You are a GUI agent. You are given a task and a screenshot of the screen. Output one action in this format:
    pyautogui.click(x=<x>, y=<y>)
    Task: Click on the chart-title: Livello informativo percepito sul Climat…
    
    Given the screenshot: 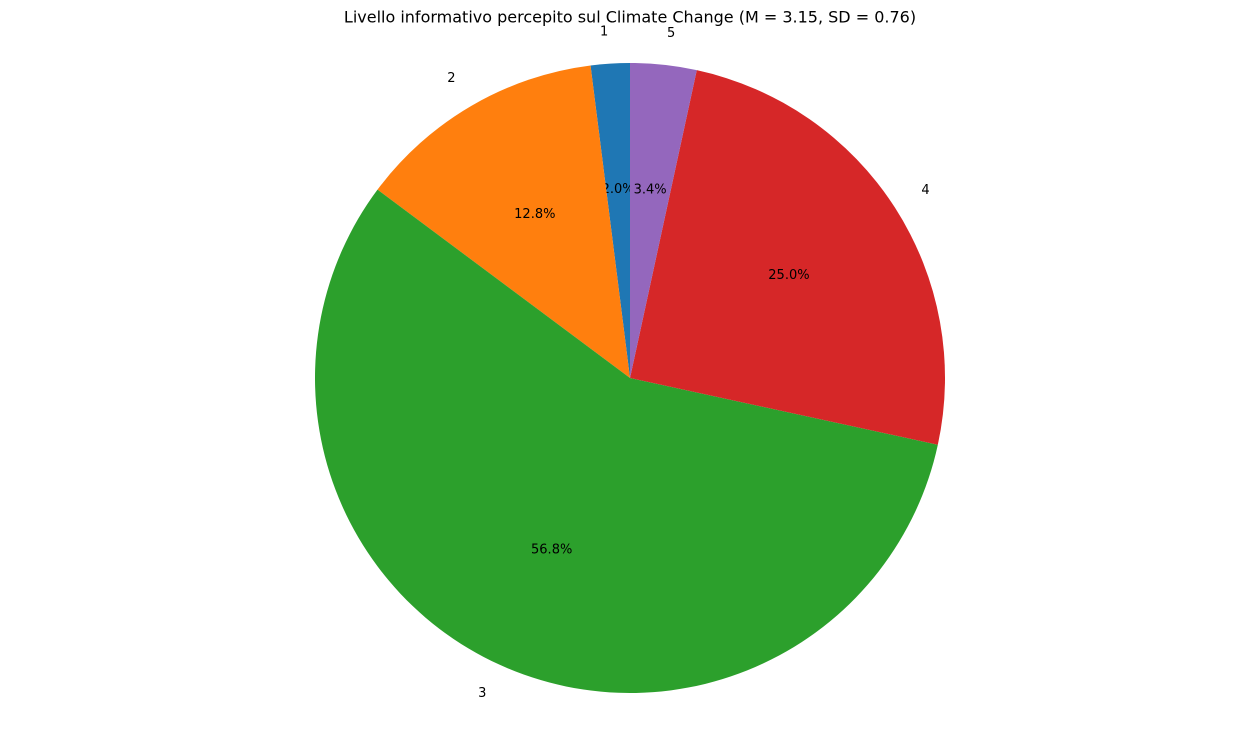 What is the action you would take?
    pyautogui.click(x=630, y=17)
    